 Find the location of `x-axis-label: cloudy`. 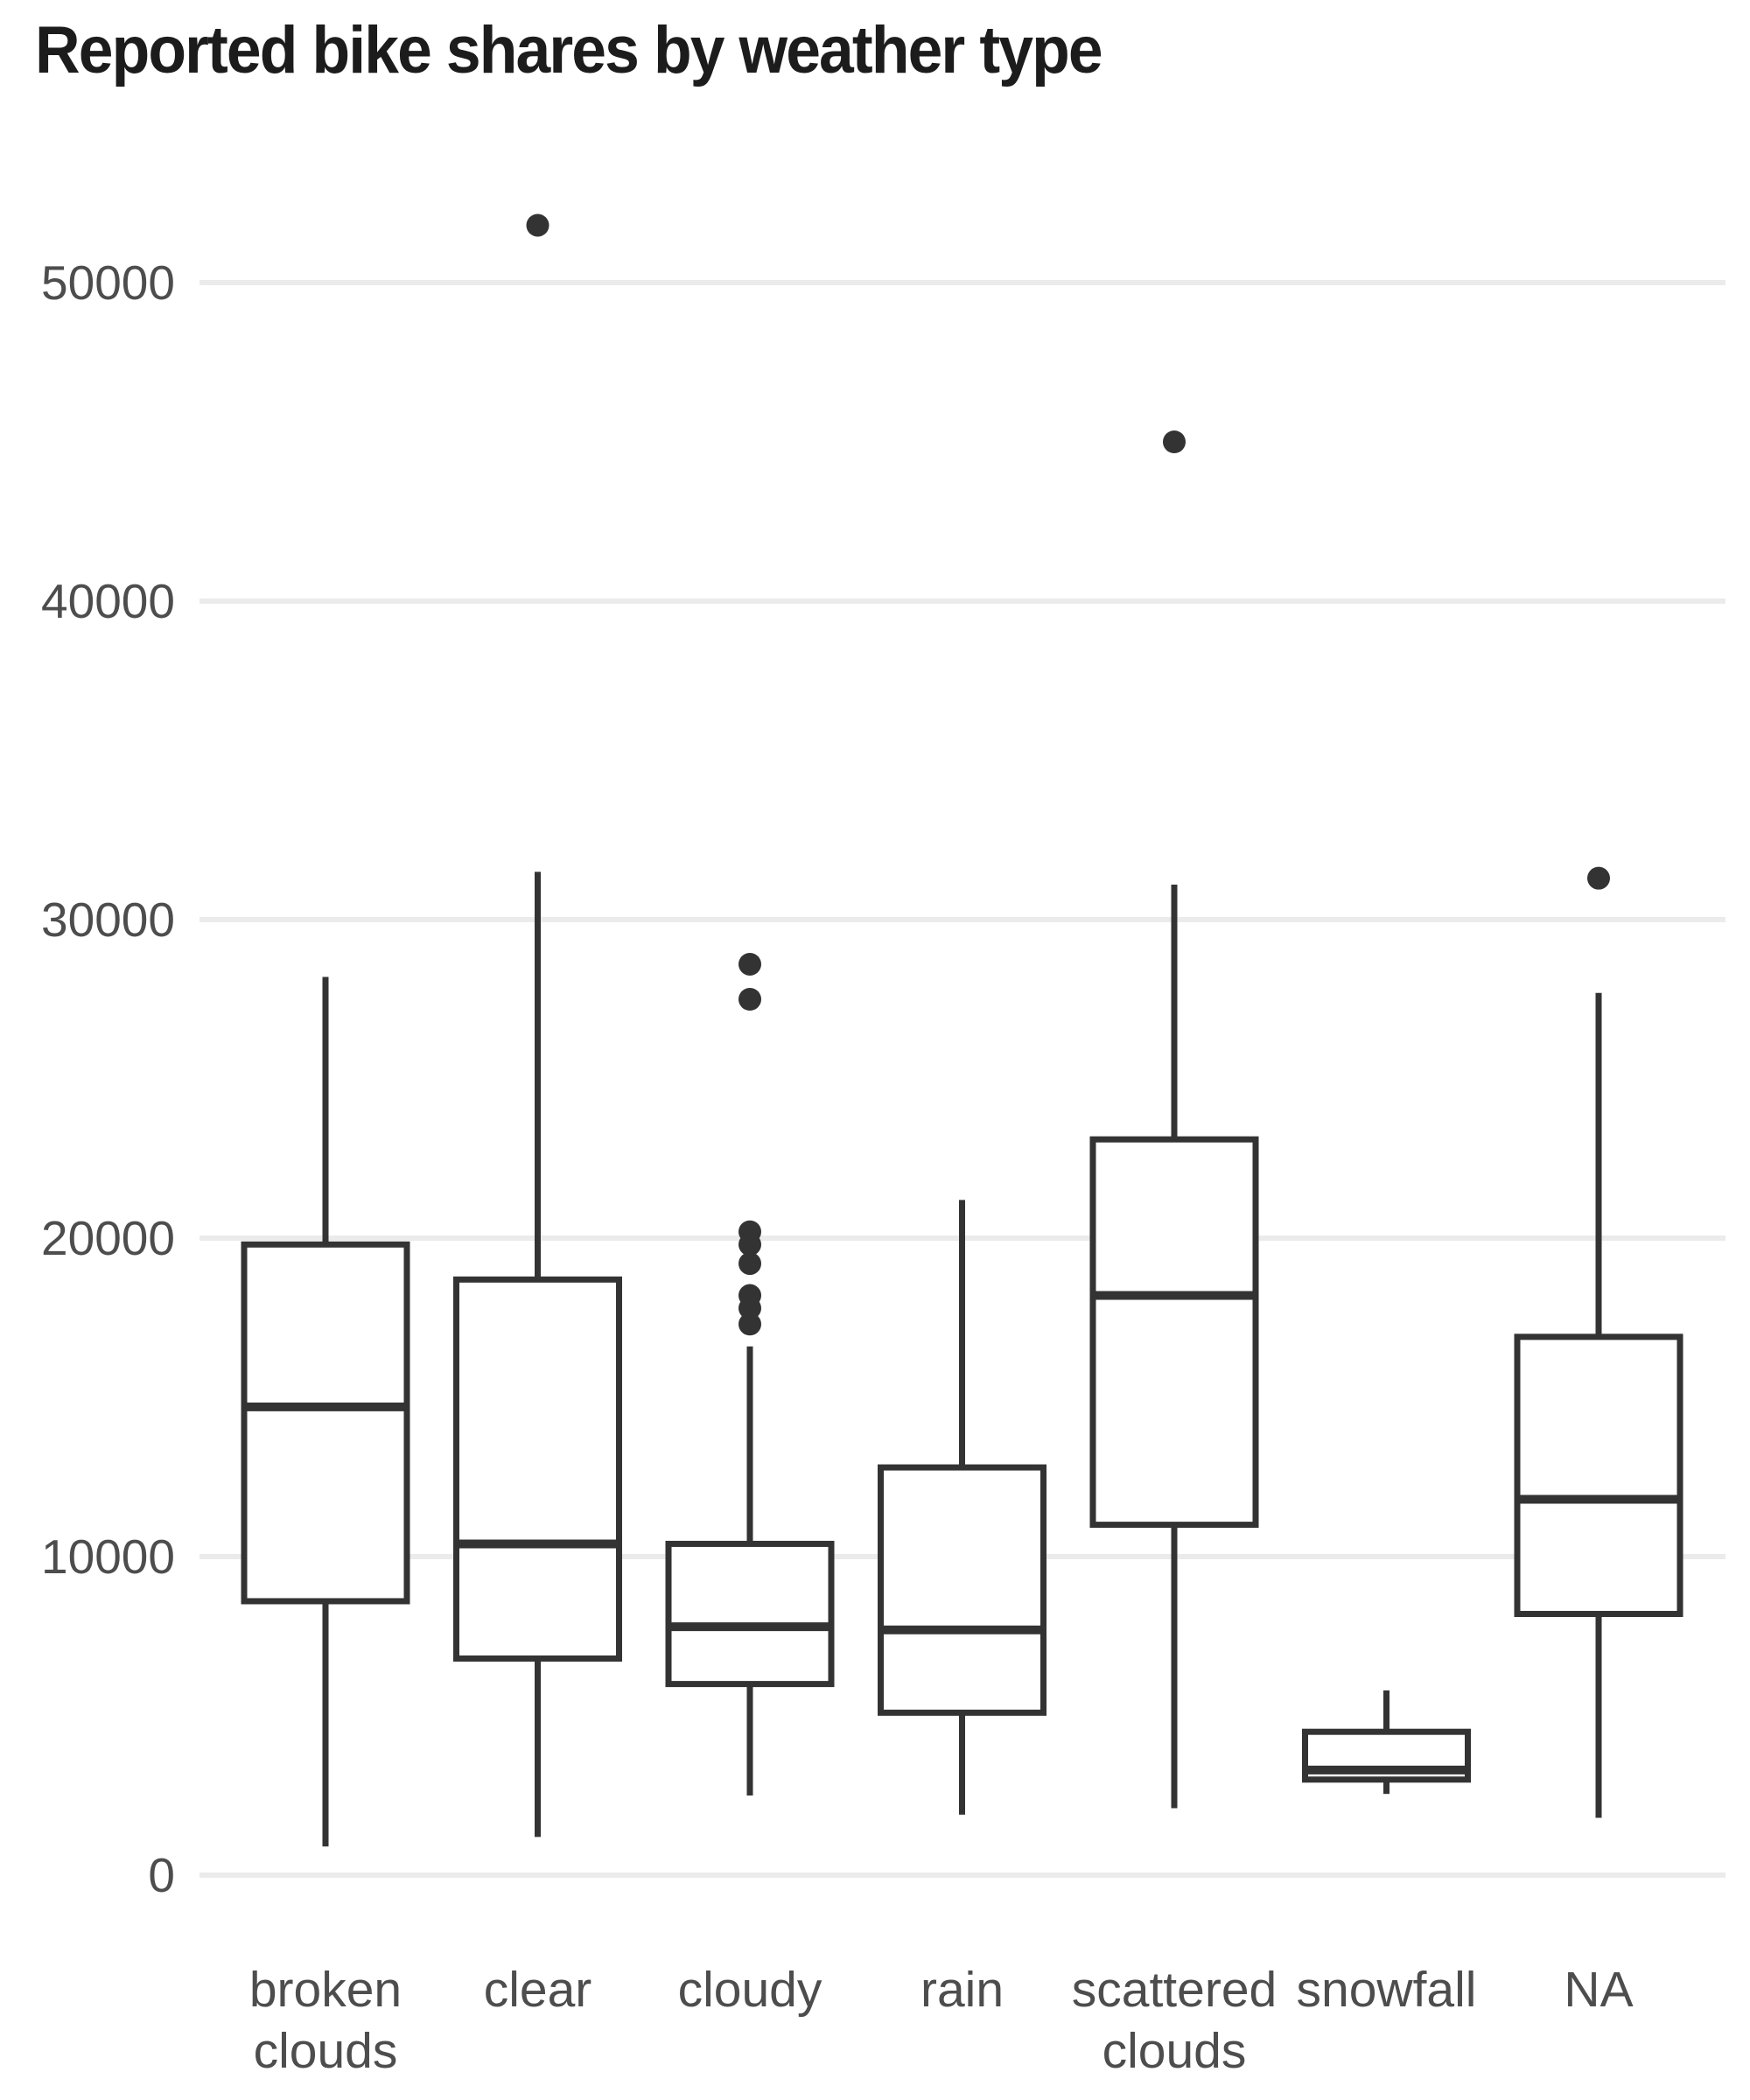

x-axis-label: cloudy is located at coordinates (750, 1990).